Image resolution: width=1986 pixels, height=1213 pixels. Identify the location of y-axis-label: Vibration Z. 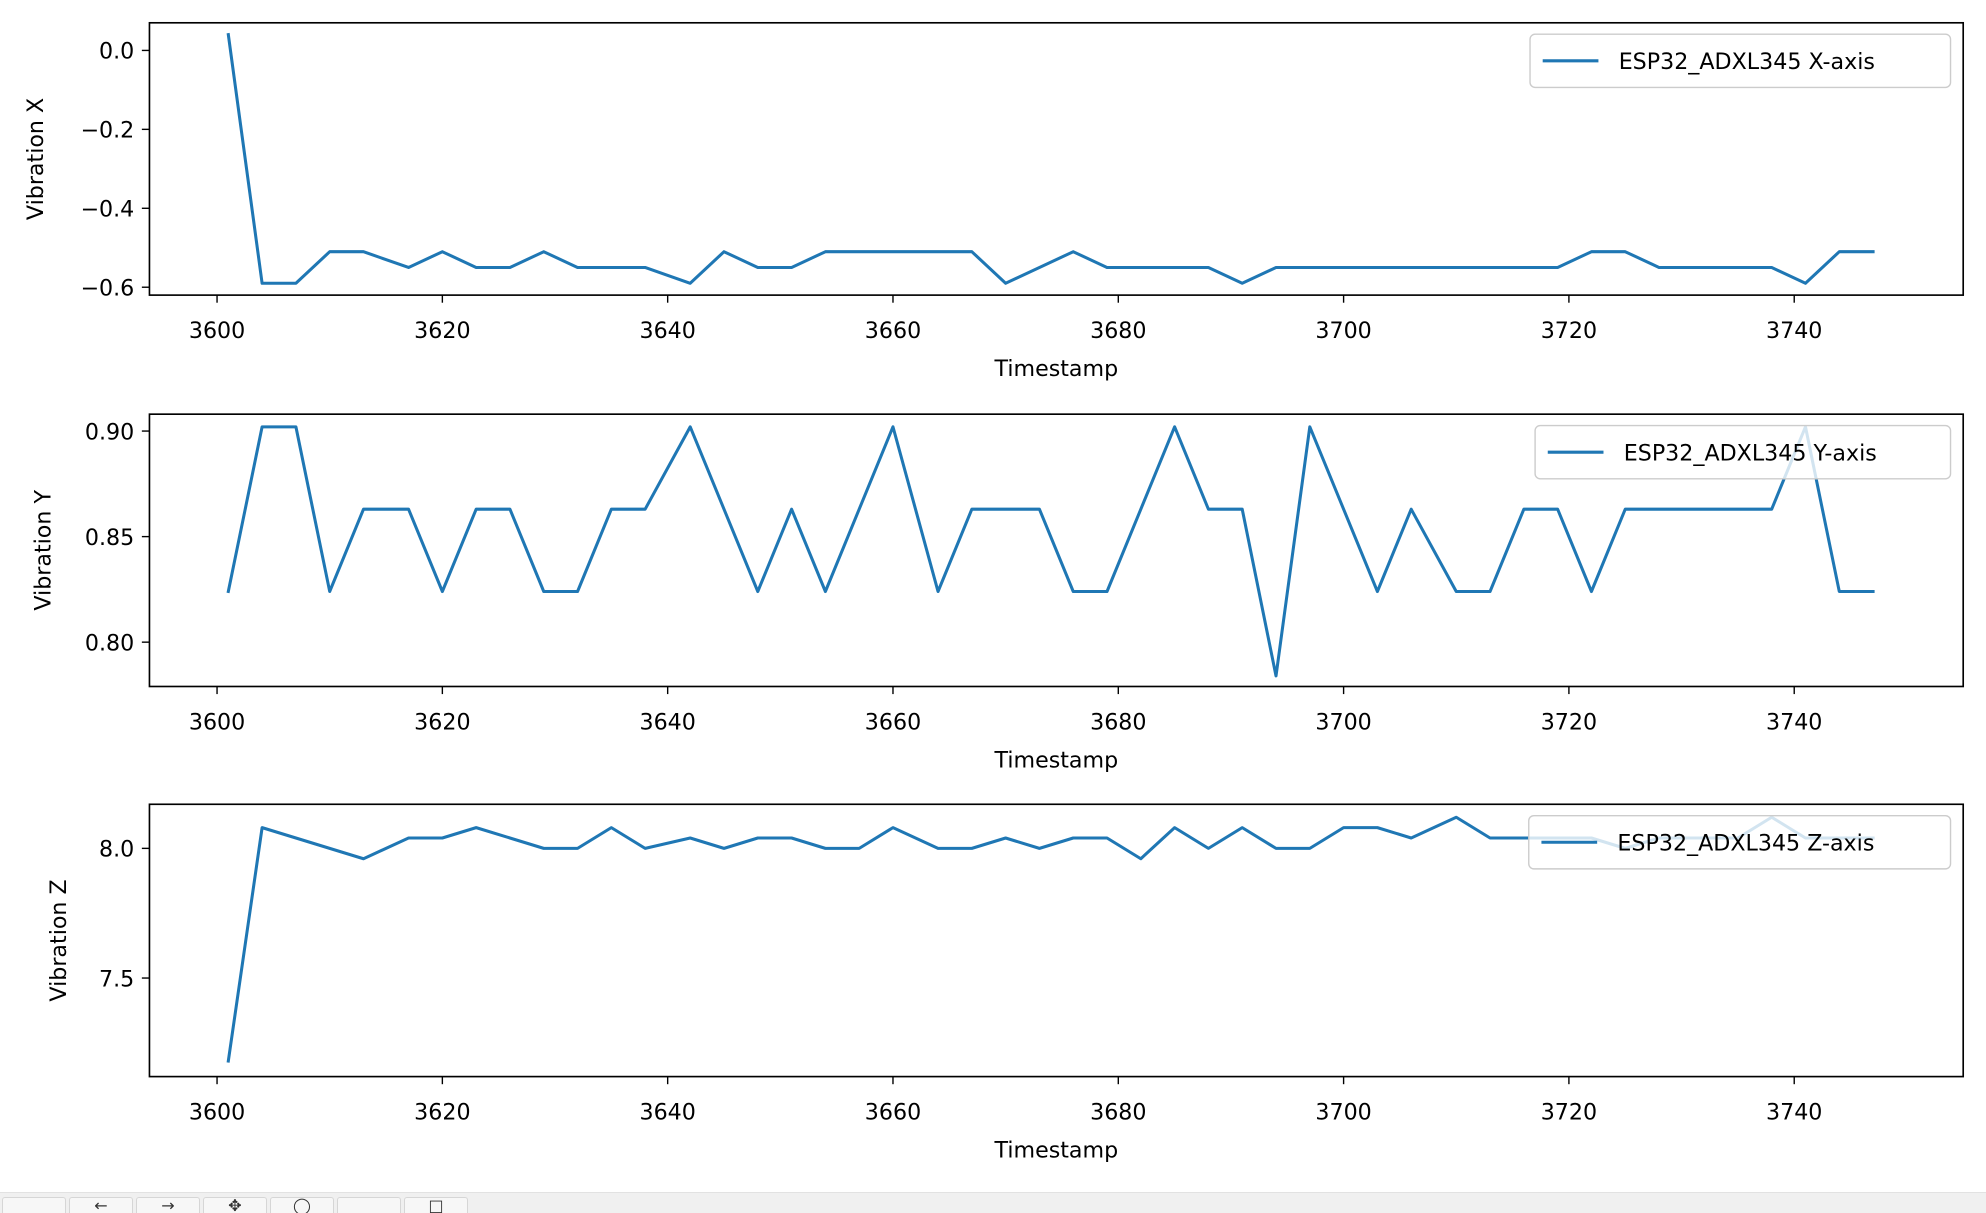
(59, 940).